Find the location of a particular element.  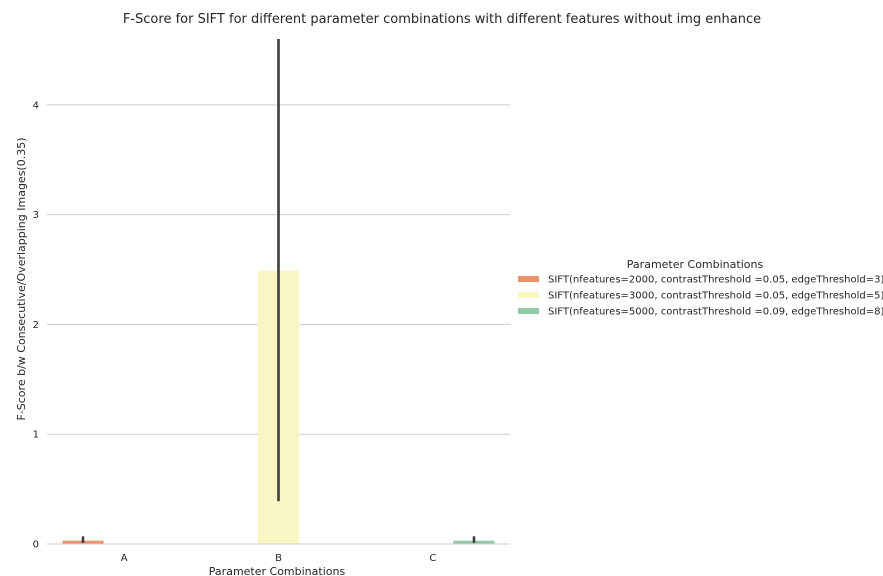

legend-title: Parameter Combinations is located at coordinates (695, 264).